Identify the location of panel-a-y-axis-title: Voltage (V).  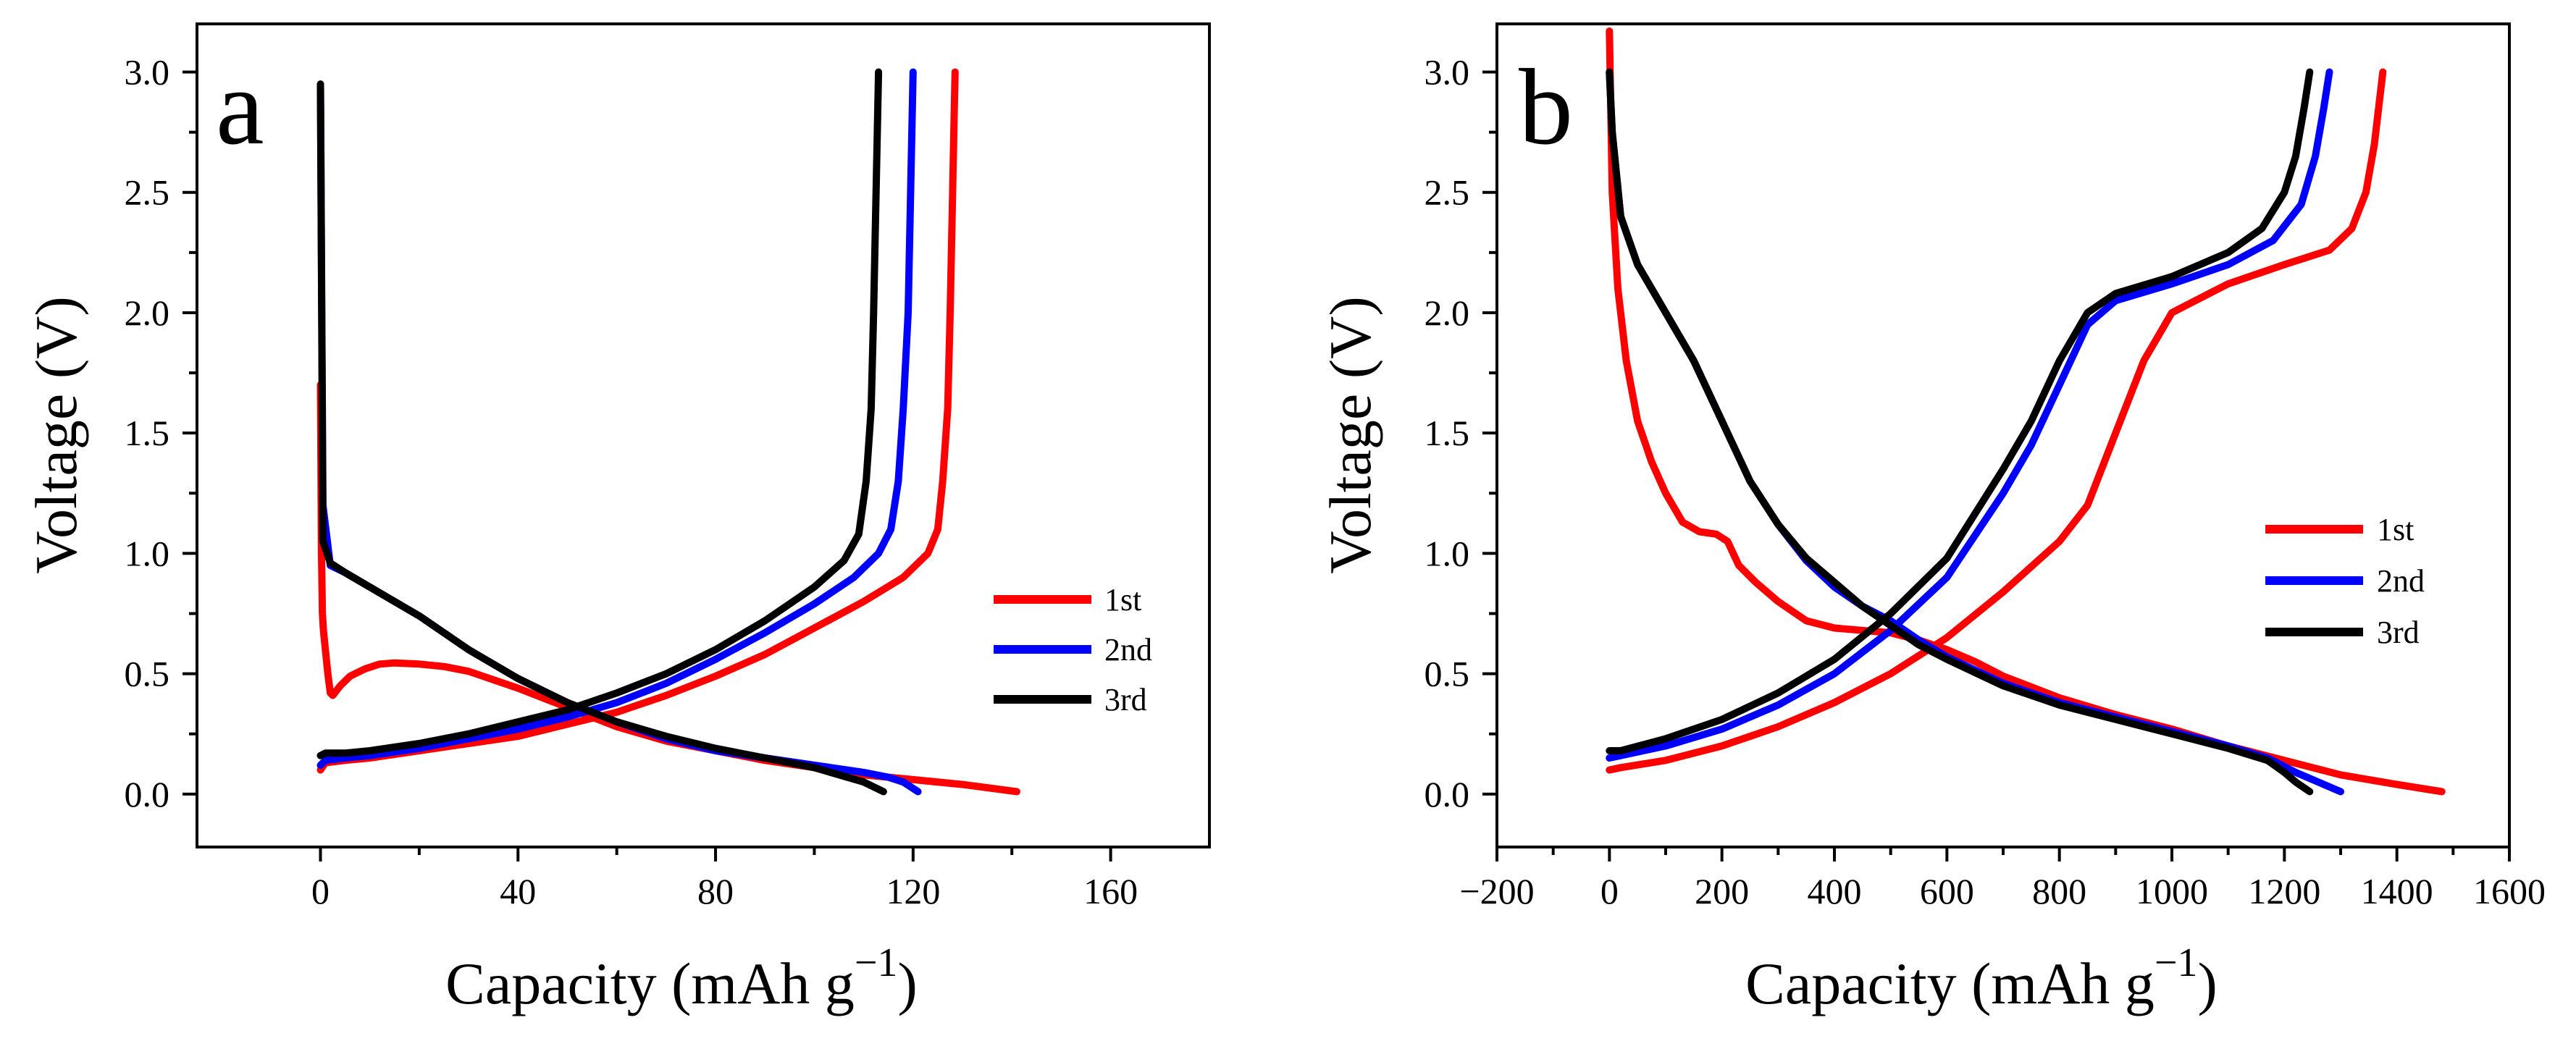
(56, 434).